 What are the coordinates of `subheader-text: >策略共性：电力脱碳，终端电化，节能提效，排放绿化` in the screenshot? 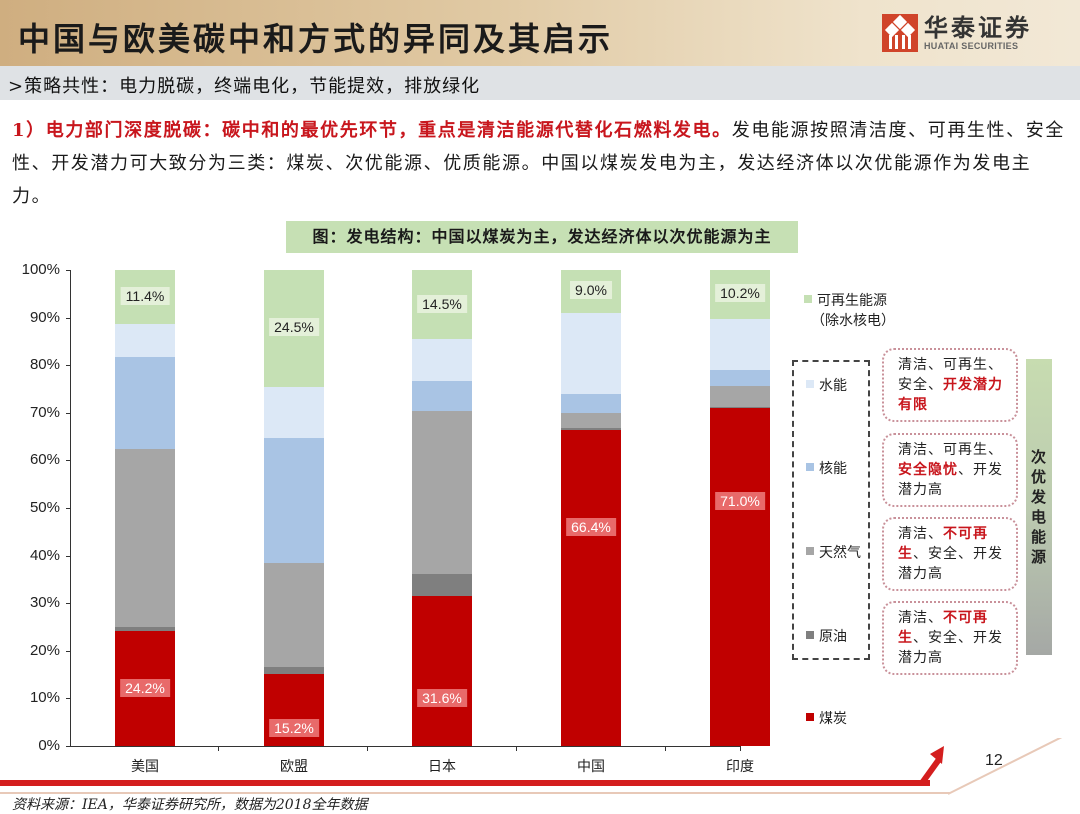 It's located at (244, 86).